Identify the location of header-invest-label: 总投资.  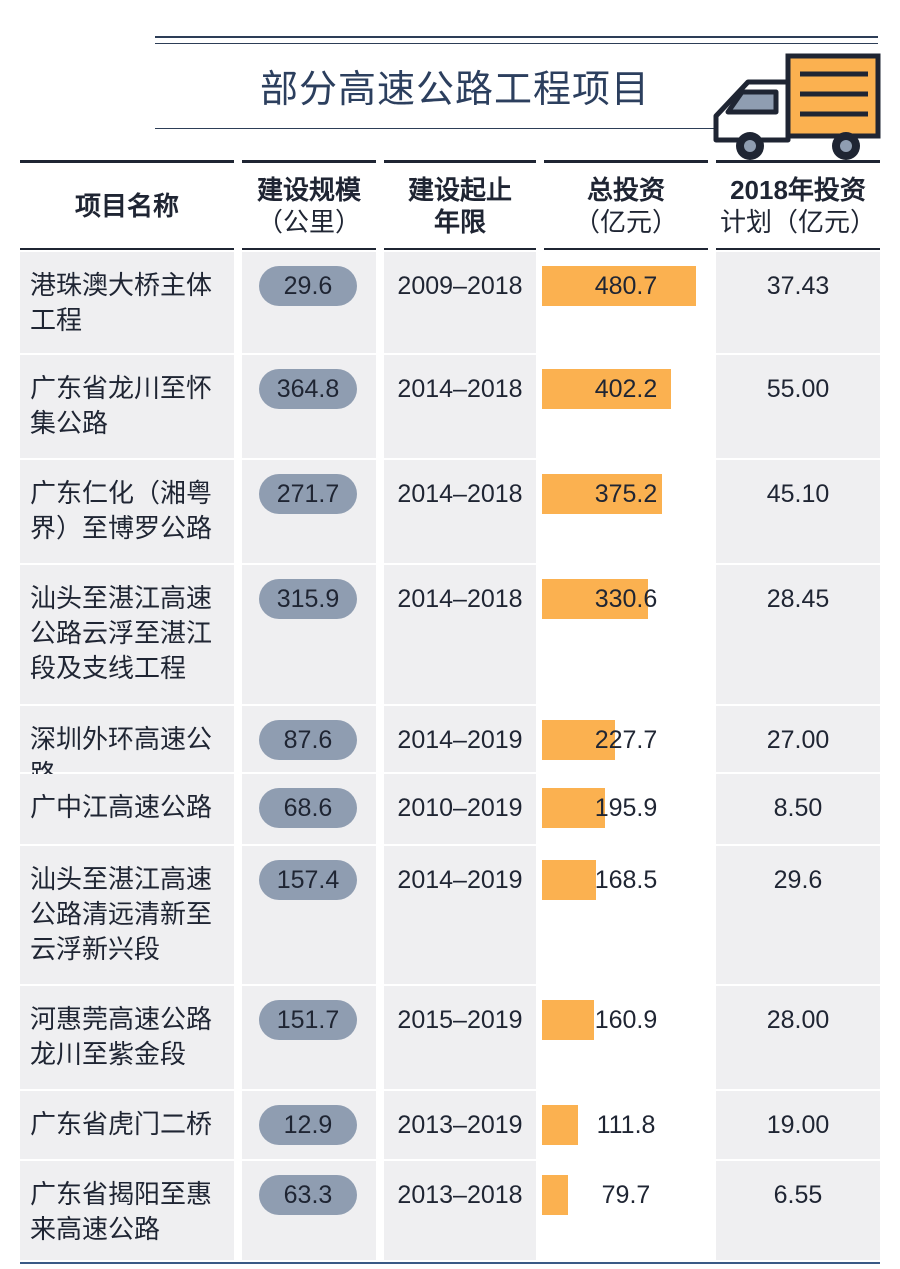
(625, 189).